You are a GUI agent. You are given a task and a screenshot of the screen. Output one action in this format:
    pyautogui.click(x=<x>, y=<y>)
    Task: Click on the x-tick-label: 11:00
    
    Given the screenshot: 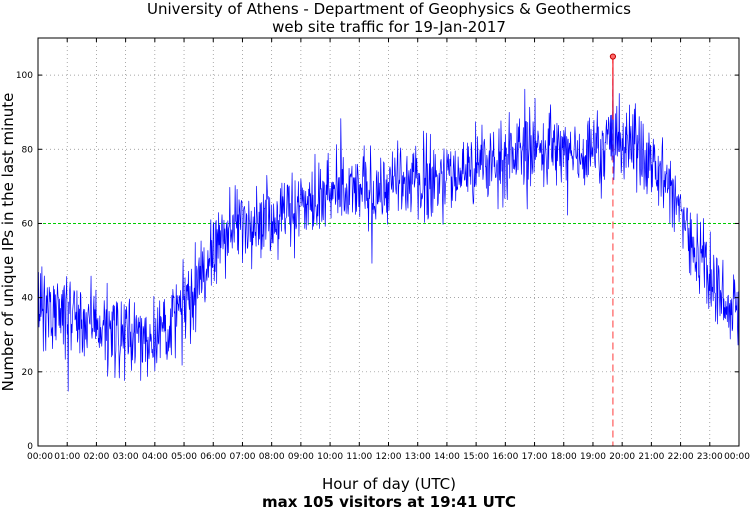 What is the action you would take?
    pyautogui.click(x=359, y=457)
    